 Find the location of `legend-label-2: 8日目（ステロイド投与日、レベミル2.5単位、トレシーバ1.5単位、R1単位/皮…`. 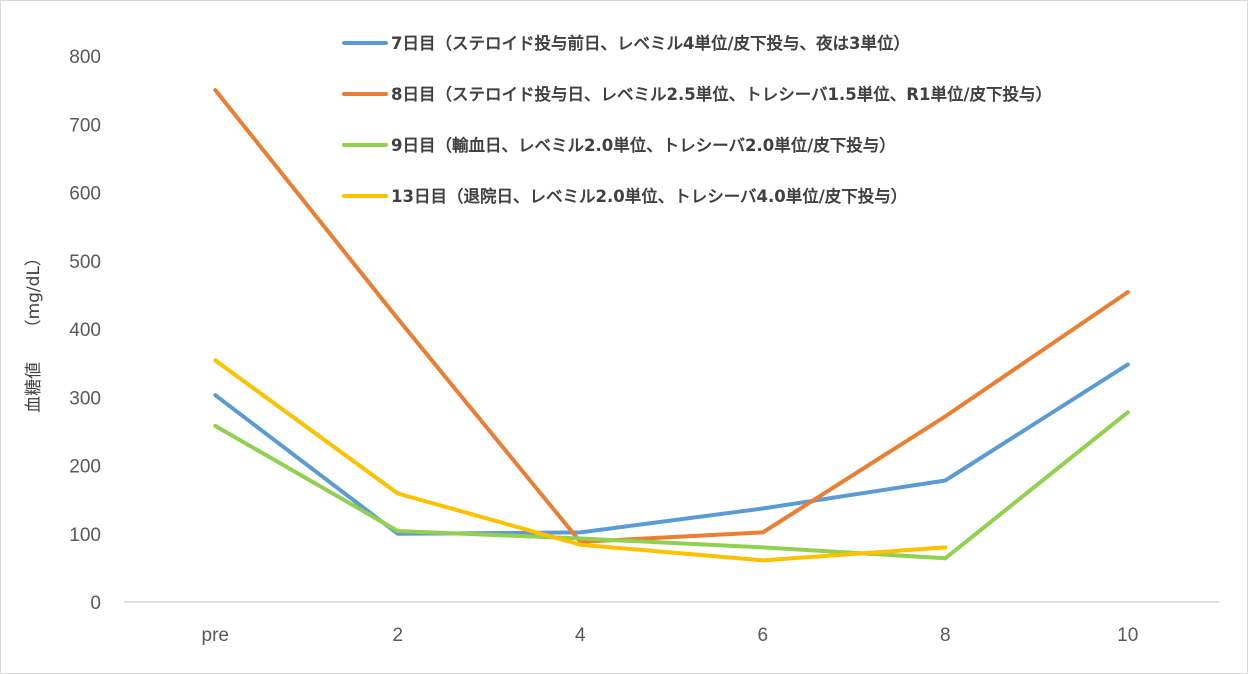

legend-label-2: 8日目（ステロイド投与日、レベミル2.5単位、トレシーバ1.5単位、R1単位/皮… is located at coordinates (721, 94).